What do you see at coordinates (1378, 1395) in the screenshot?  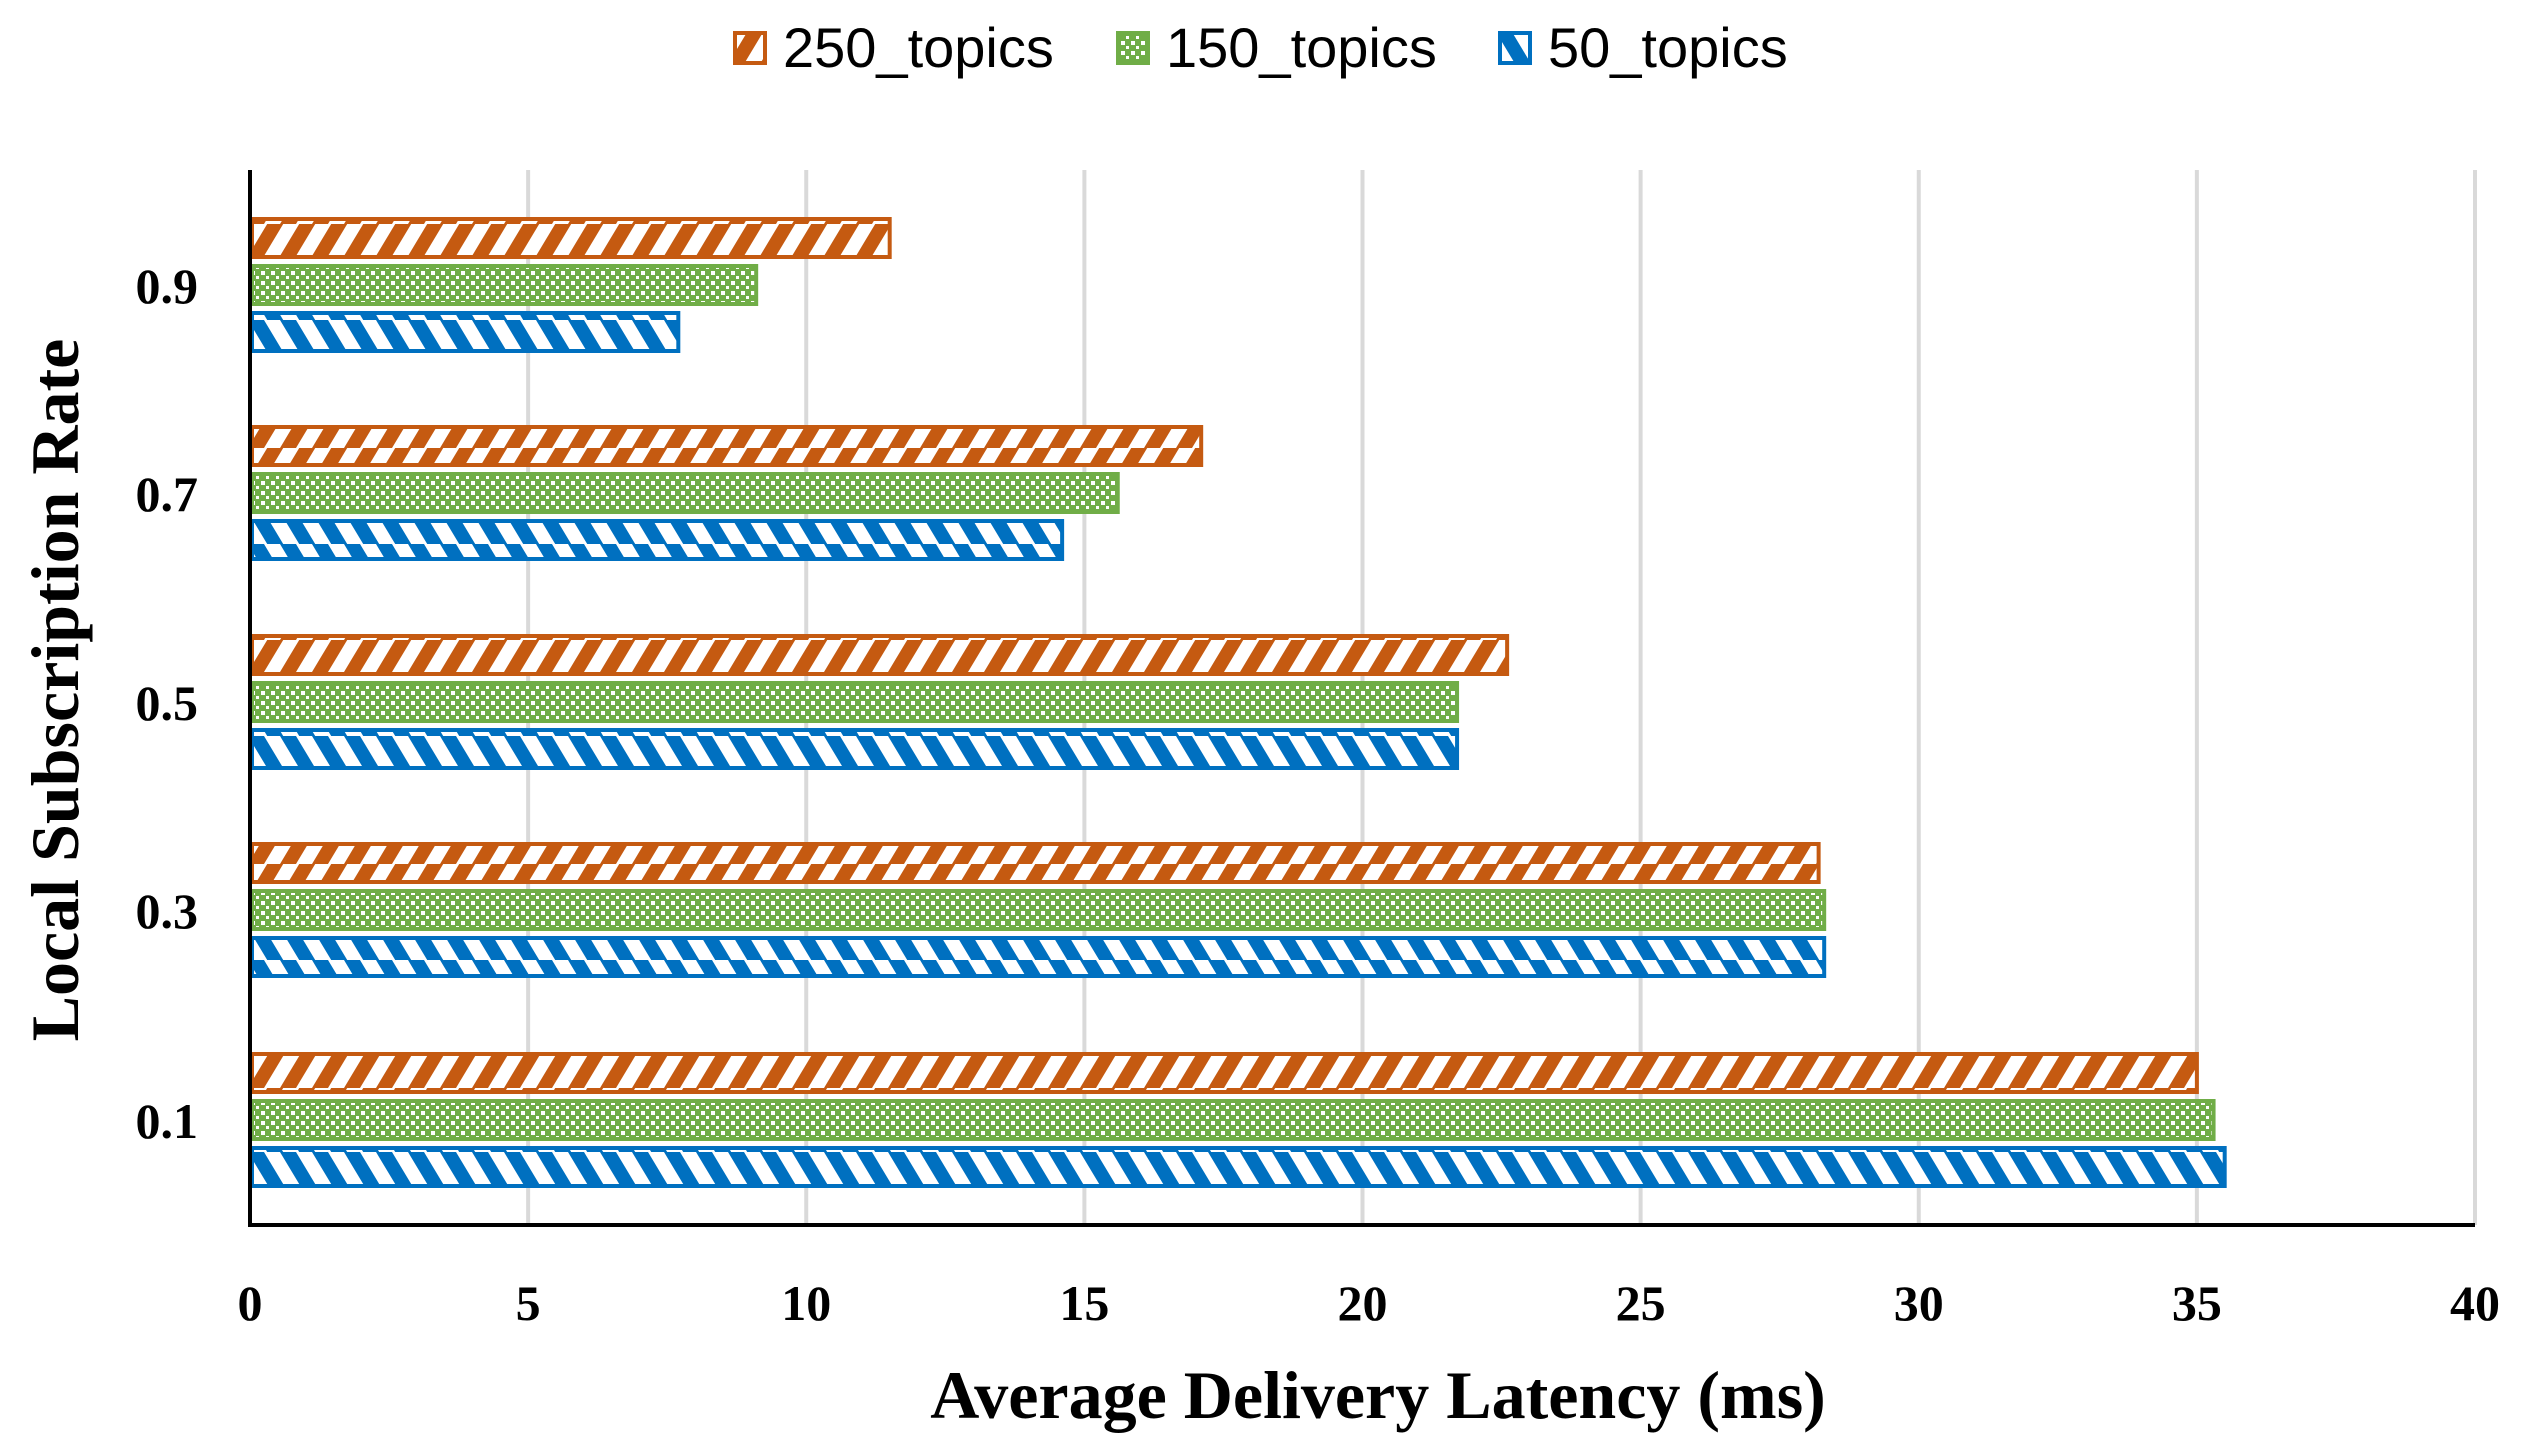 I see `x-axis-title: Average Delivery Latency (ms)` at bounding box center [1378, 1395].